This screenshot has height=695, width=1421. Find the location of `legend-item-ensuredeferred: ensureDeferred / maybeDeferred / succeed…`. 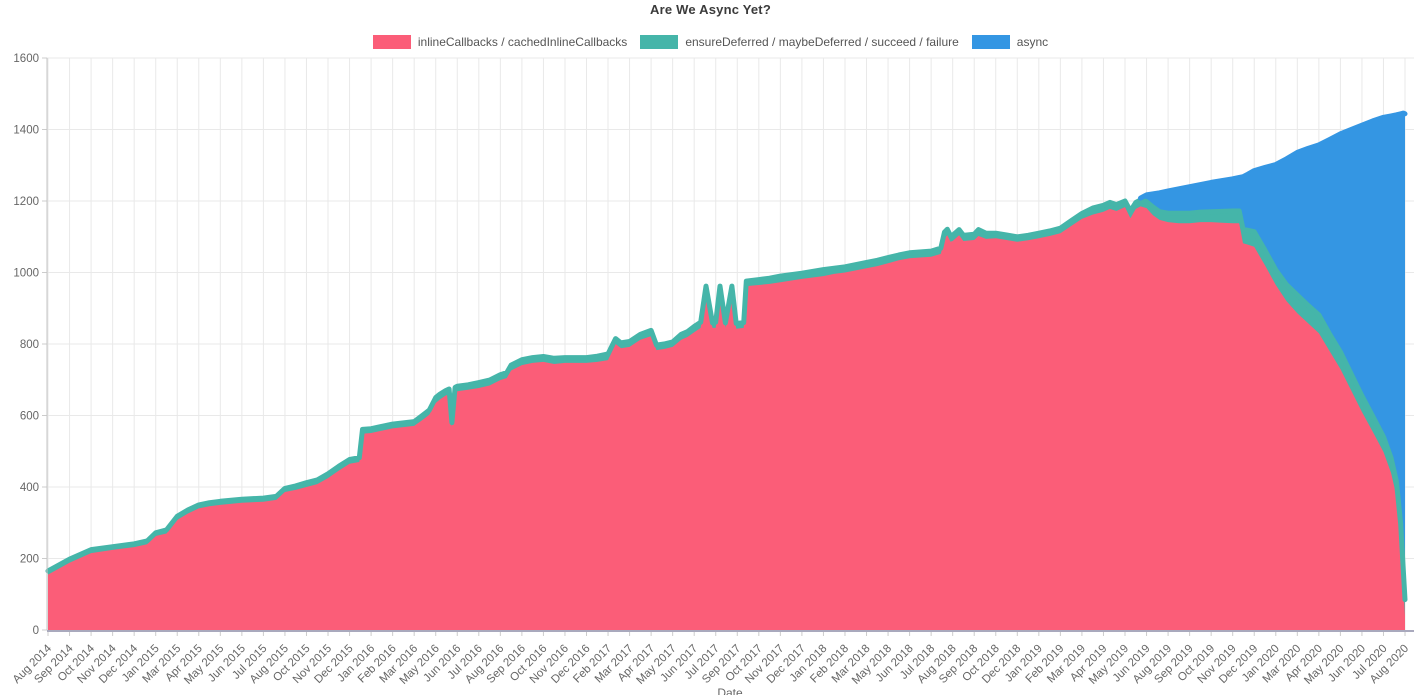

legend-item-ensuredeferred: ensureDeferred / maybeDeferred / succeed… is located at coordinates (799, 42).